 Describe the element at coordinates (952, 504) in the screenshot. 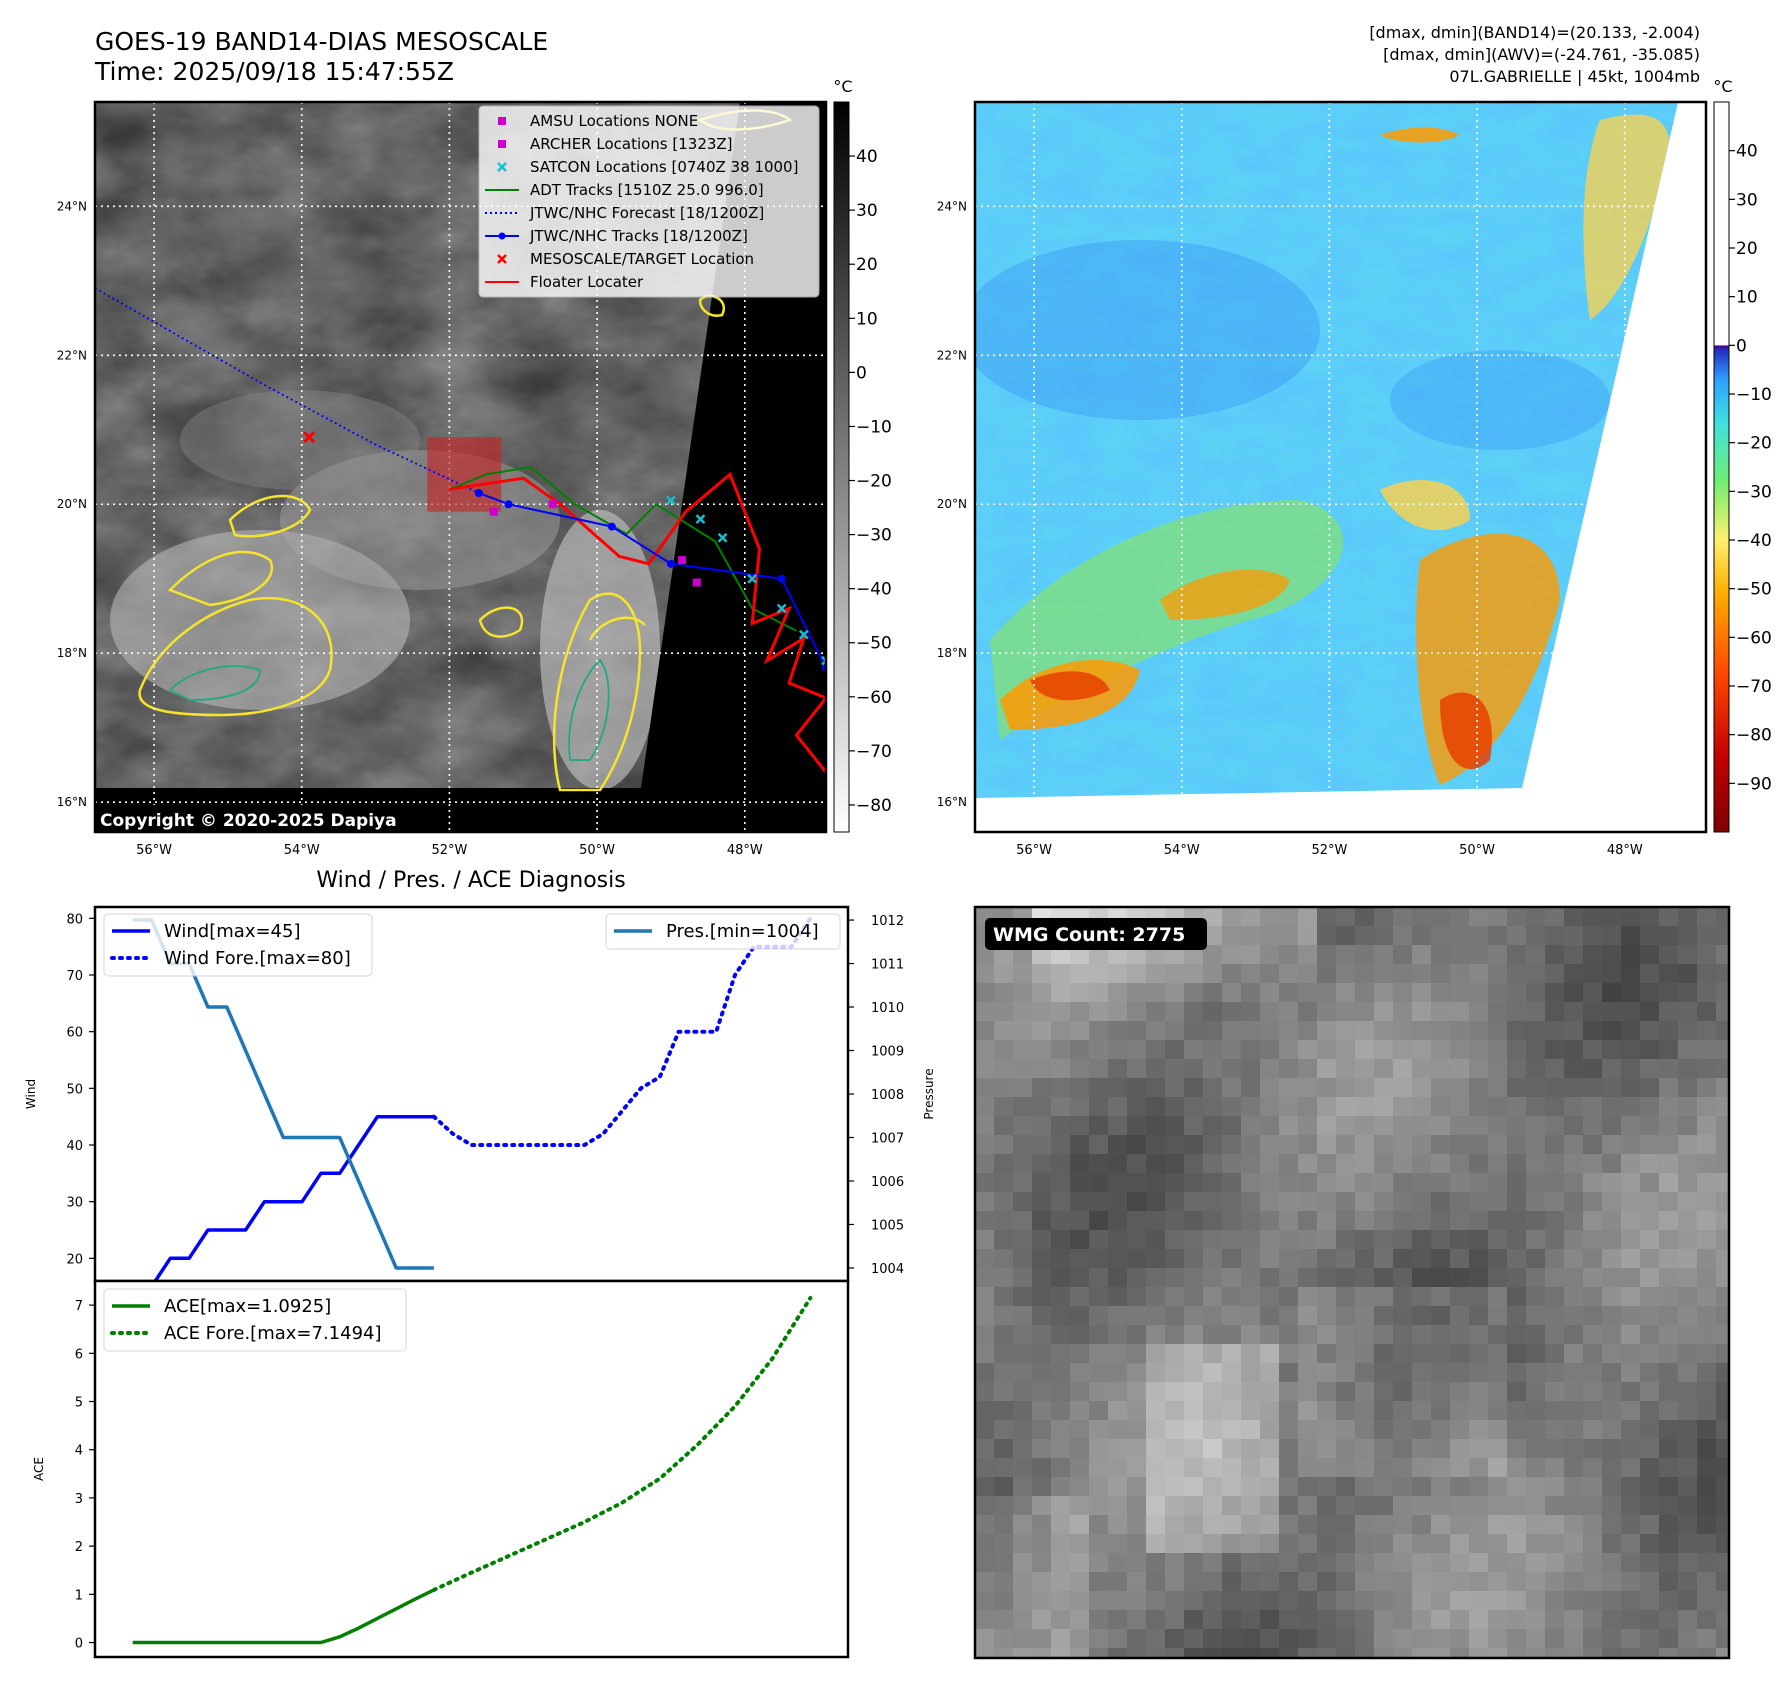

I see `lat-tick-label: 20°N` at that location.